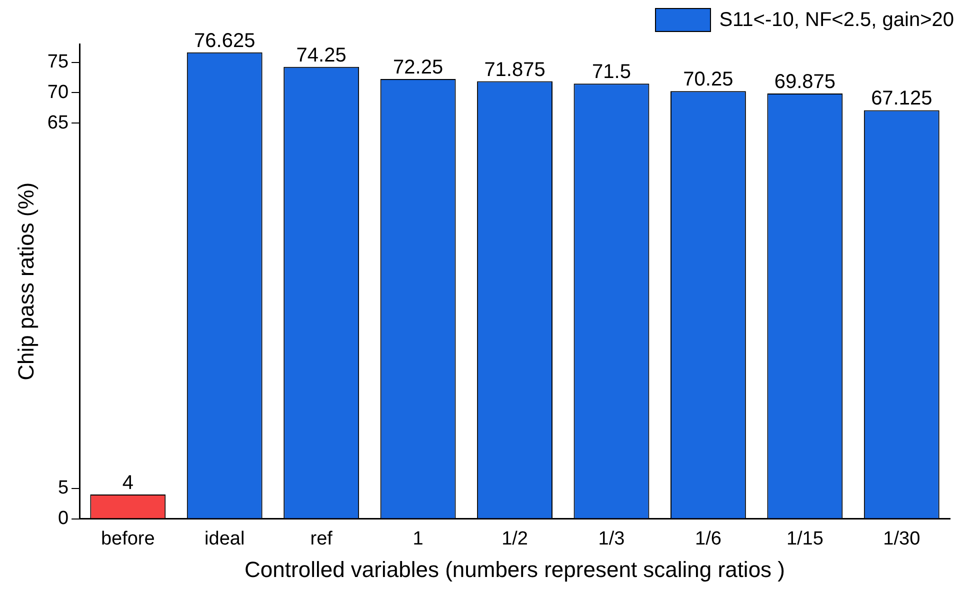  Describe the element at coordinates (418, 539) in the screenshot. I see `x-tick-label: 1` at that location.